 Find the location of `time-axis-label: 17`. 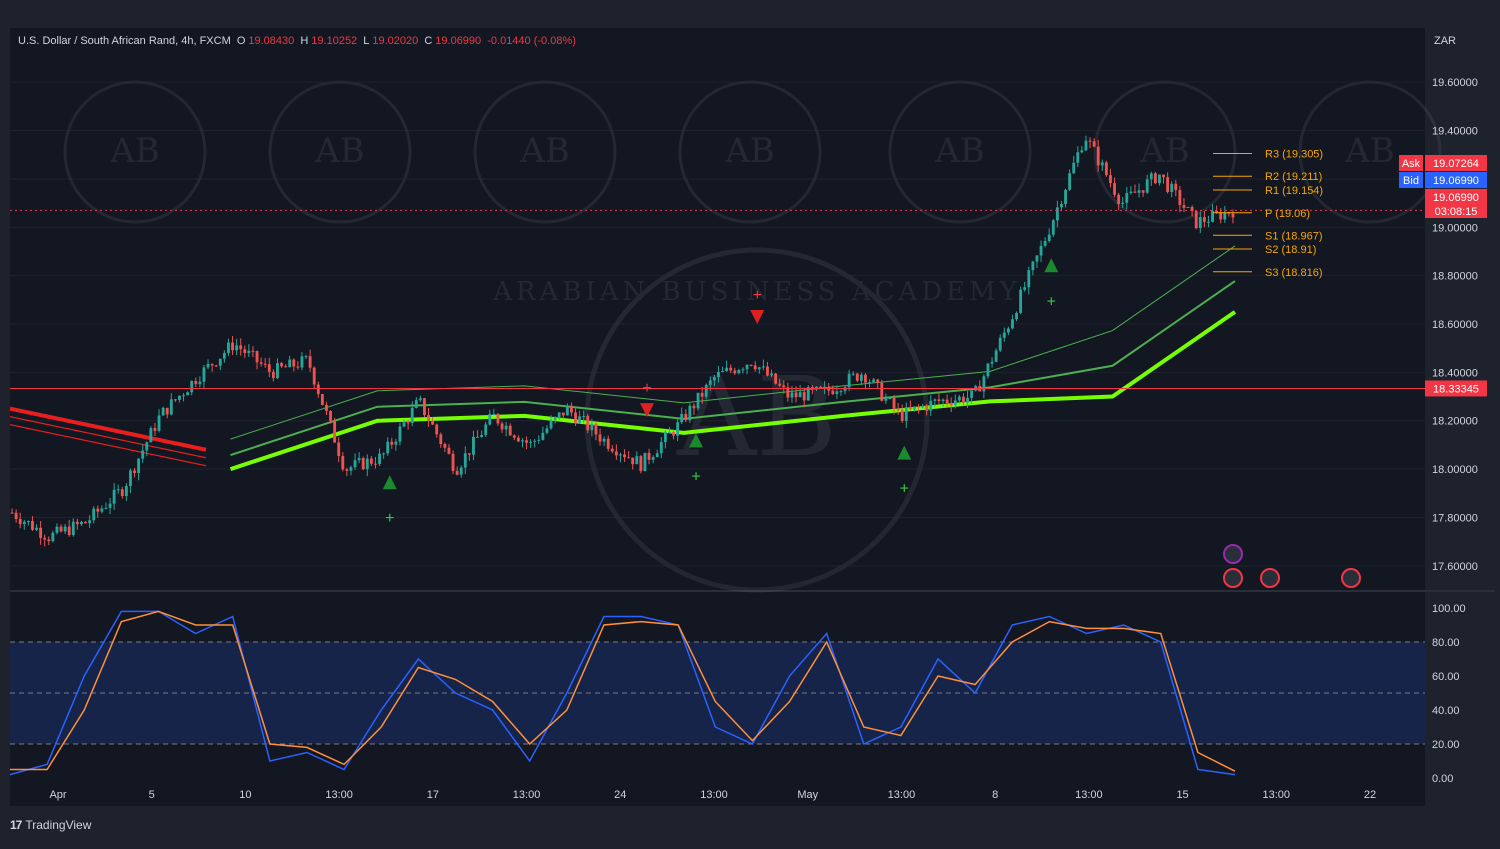

time-axis-label: 17 is located at coordinates (433, 795).